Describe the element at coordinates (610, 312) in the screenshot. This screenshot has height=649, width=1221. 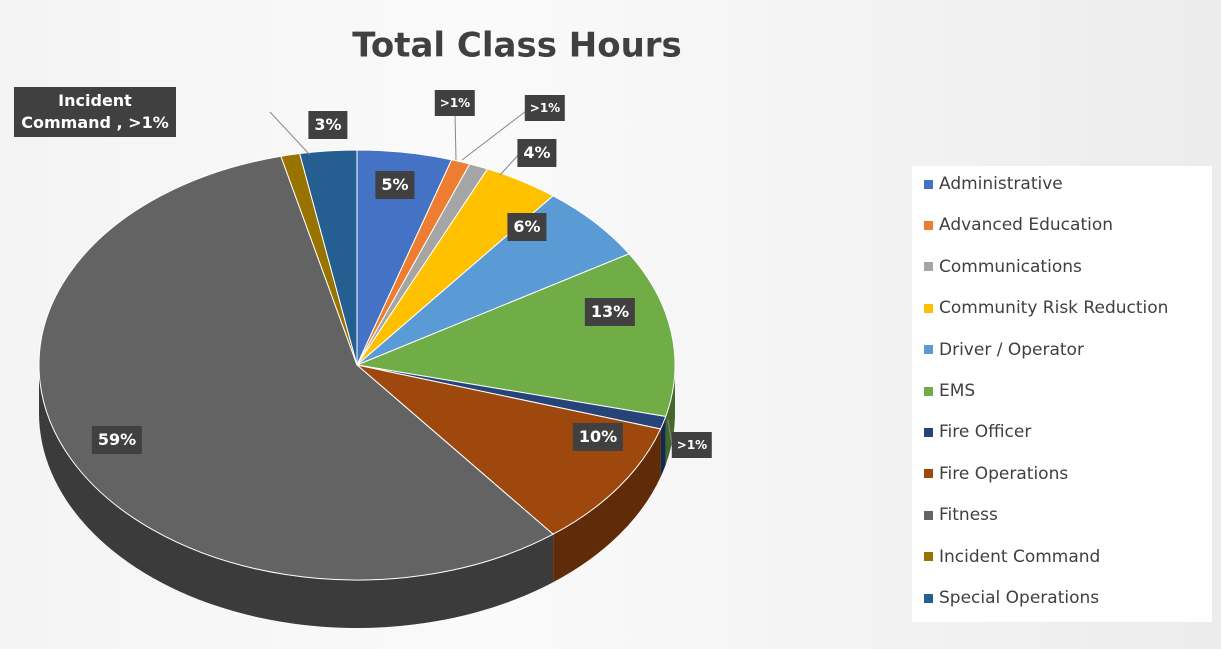
I see `data-label: 13%` at that location.